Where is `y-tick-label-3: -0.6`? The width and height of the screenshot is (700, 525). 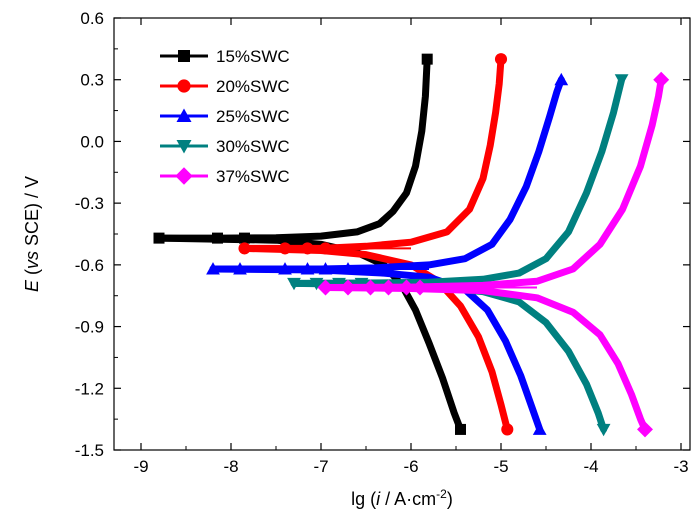 y-tick-label-3: -0.6 is located at coordinates (89, 265).